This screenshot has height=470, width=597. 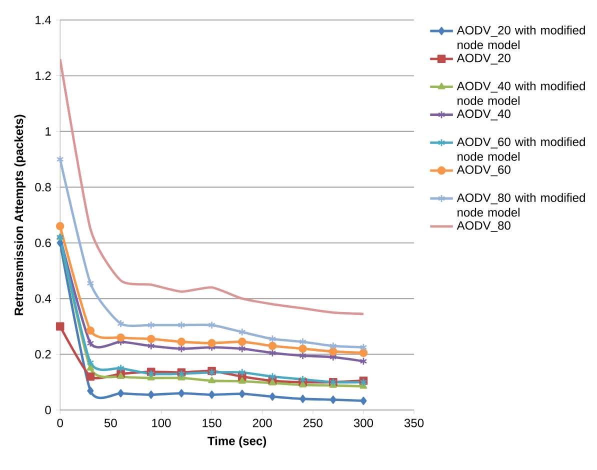 What do you see at coordinates (161, 423) in the screenshot?
I see `x-tick-label: 100` at bounding box center [161, 423].